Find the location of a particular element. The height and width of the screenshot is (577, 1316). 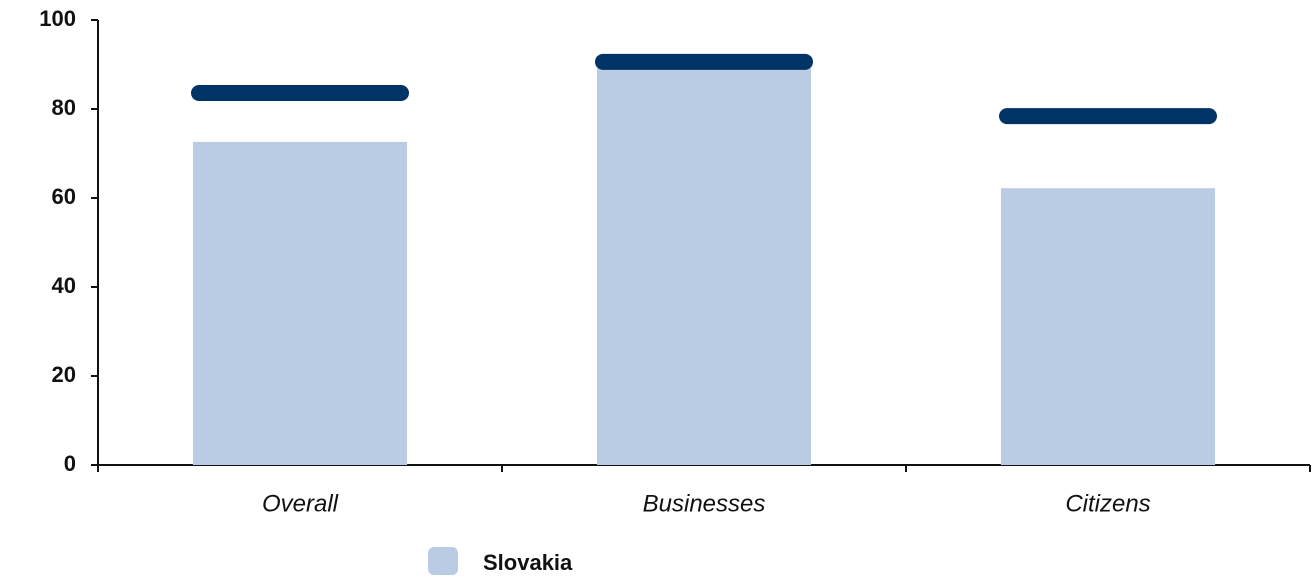

y-tick-label: 40 is located at coordinates (64, 285).